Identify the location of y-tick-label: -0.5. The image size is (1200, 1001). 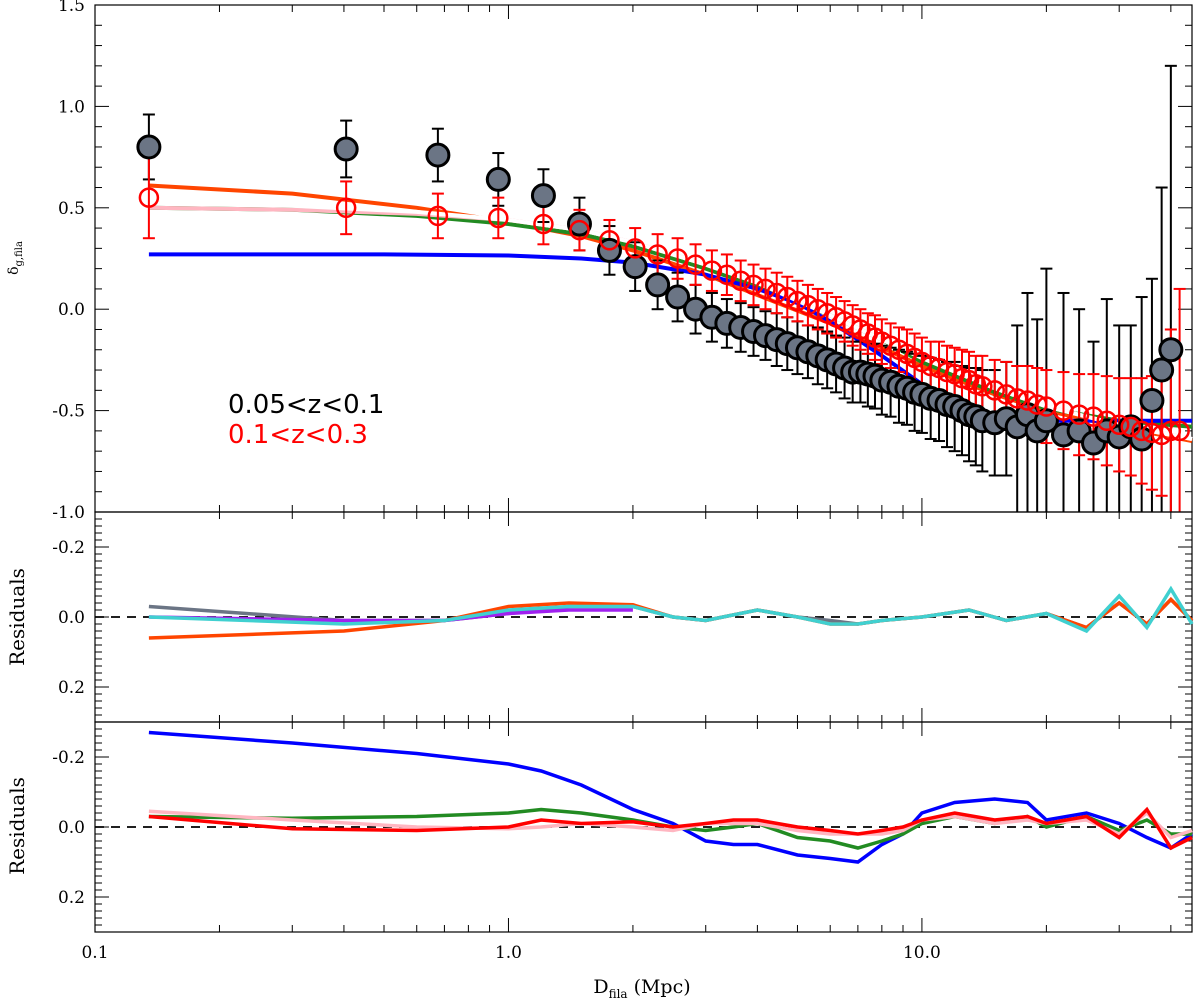
(68, 412).